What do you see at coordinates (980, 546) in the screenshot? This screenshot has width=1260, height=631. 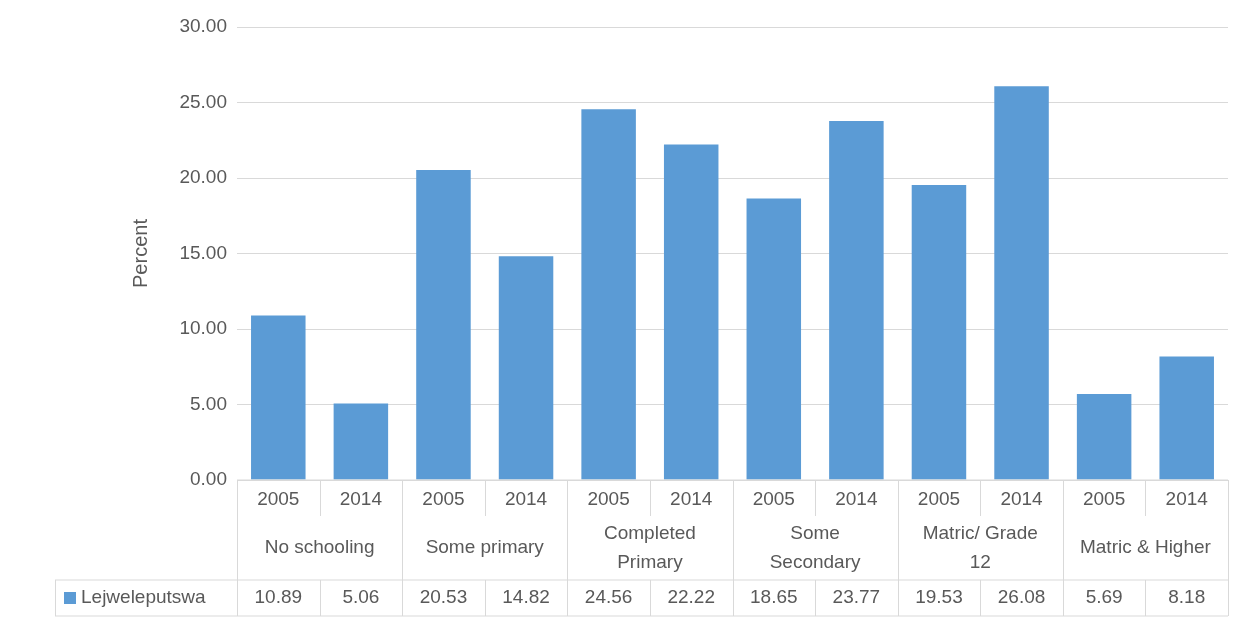 I see `text: Matric/ Grade 12` at bounding box center [980, 546].